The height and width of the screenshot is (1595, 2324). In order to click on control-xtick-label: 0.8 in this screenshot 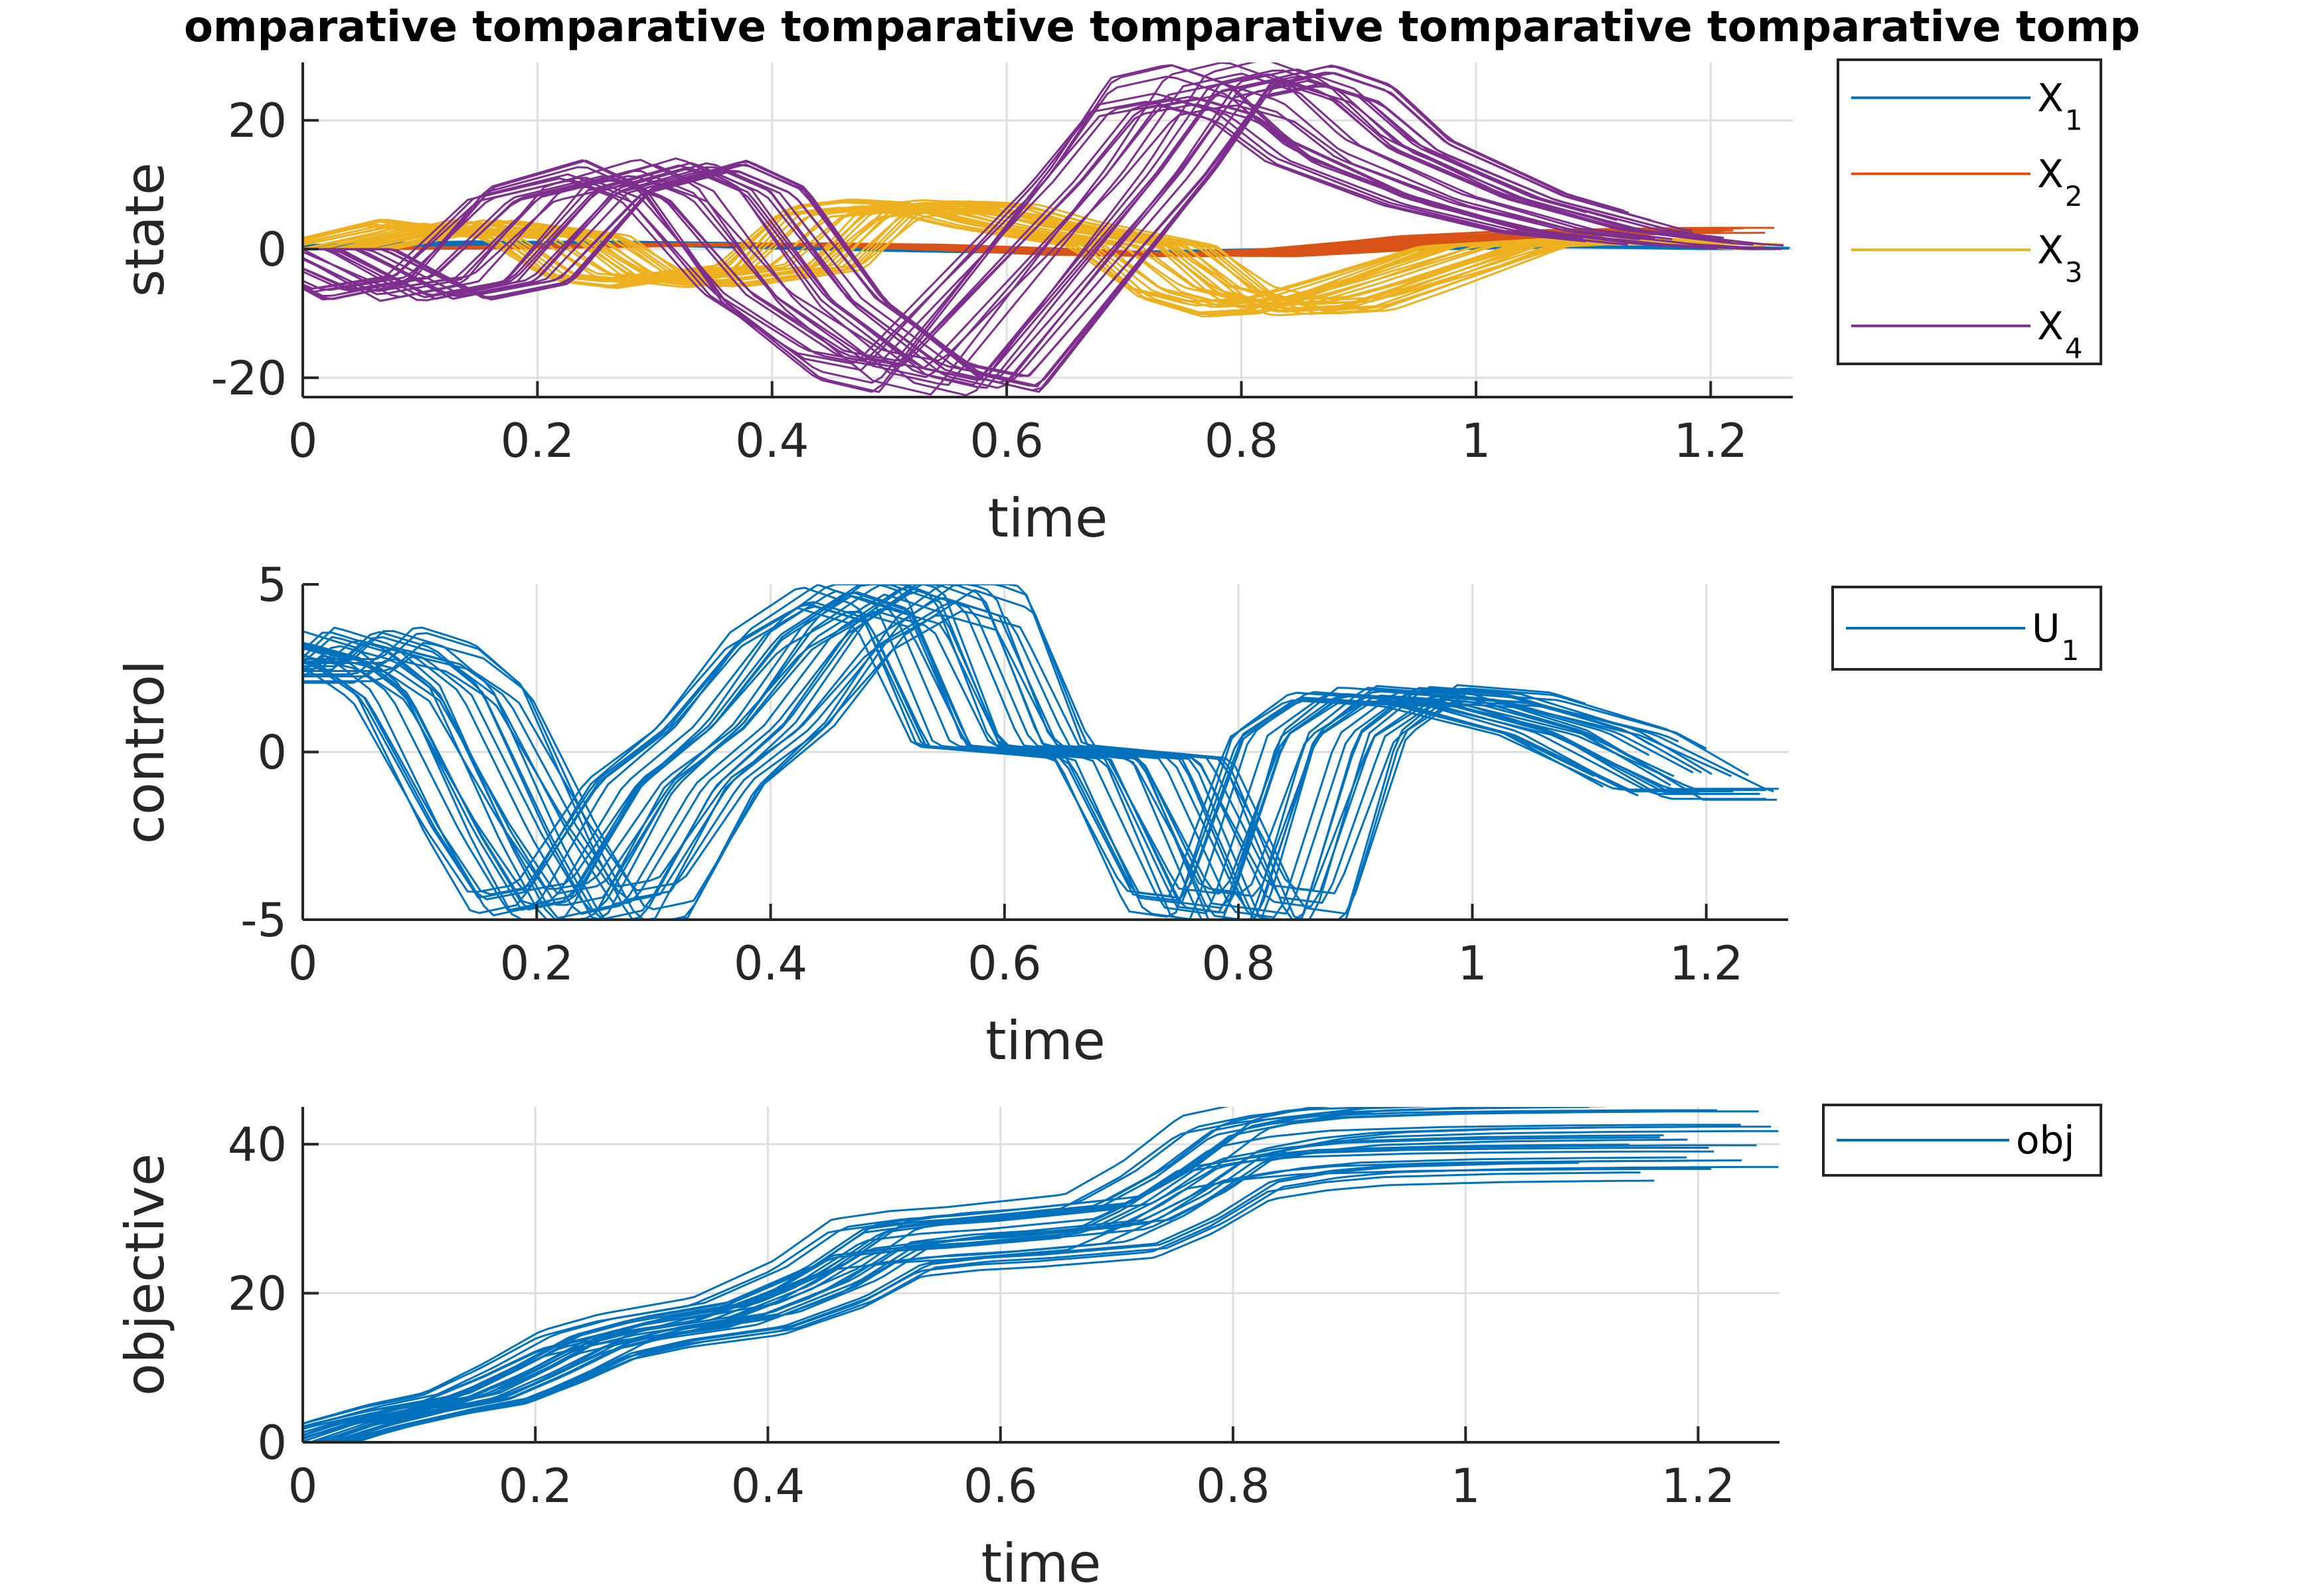, I will do `click(1238, 963)`.